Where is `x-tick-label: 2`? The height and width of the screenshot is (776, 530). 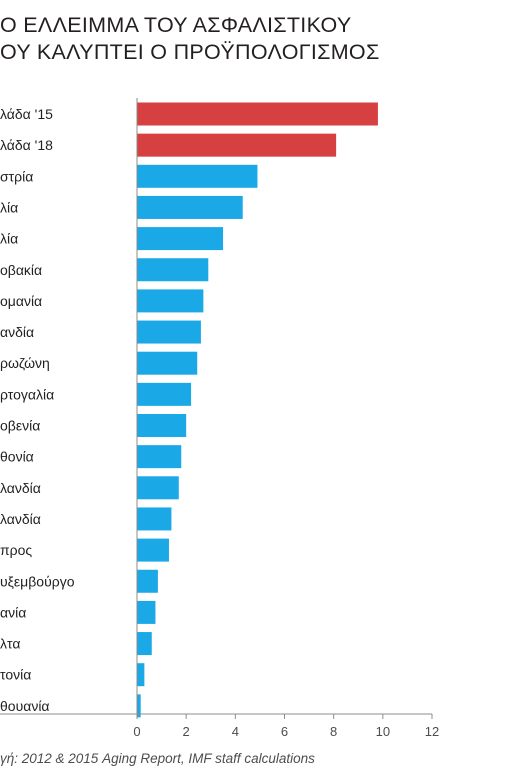
x-tick-label: 2 is located at coordinates (186, 731).